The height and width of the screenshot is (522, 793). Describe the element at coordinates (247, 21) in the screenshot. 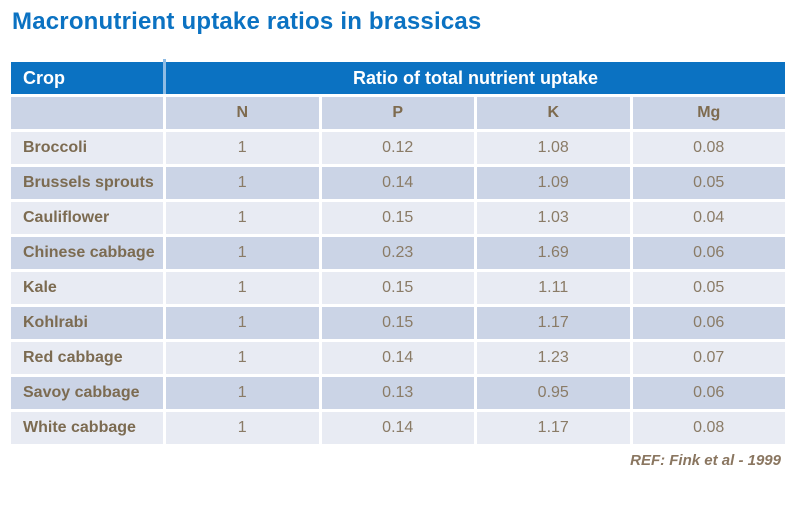

I see `page-title: Macronutrient uptake ratios in brassicas` at that location.